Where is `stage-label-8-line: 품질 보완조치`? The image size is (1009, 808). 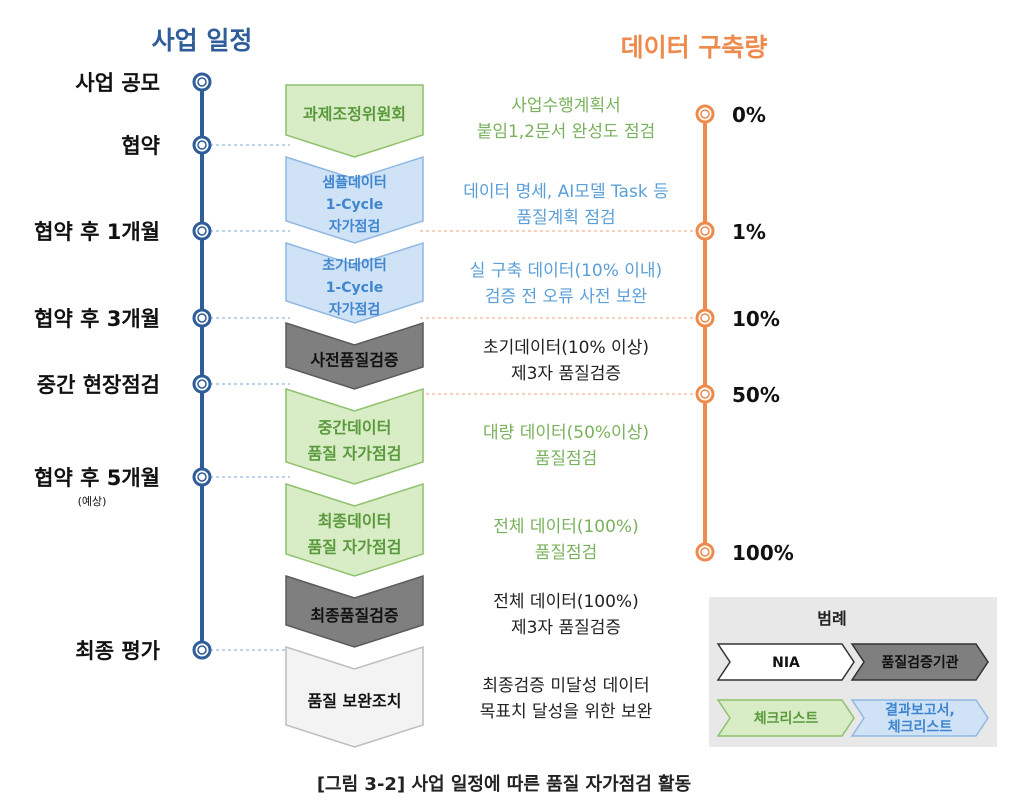 stage-label-8-line: 품질 보완조치 is located at coordinates (355, 701).